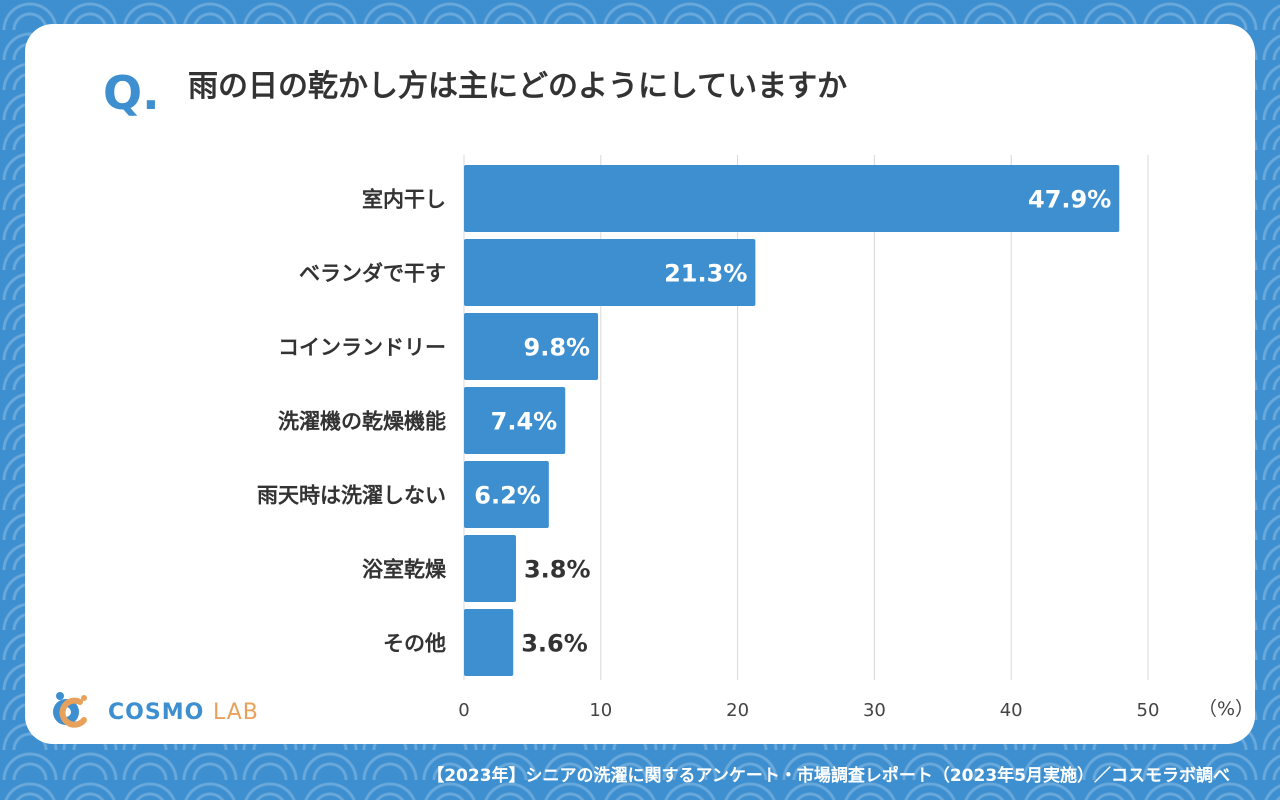 The height and width of the screenshot is (800, 1280). I want to click on category-label: ベランダで干す, so click(372, 274).